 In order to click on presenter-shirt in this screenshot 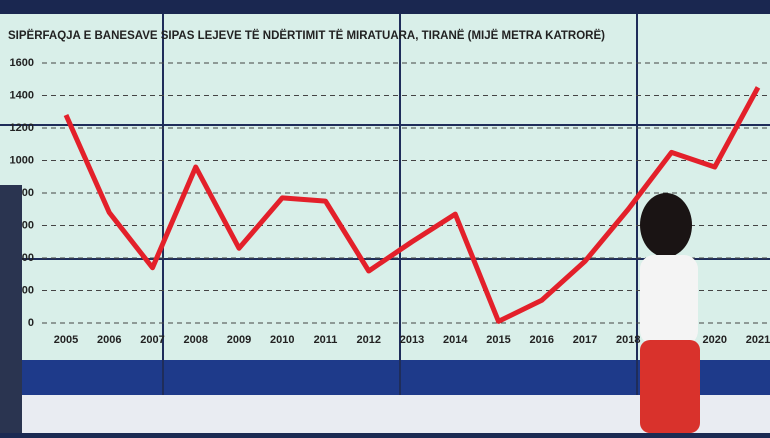, I will do `click(669, 300)`.